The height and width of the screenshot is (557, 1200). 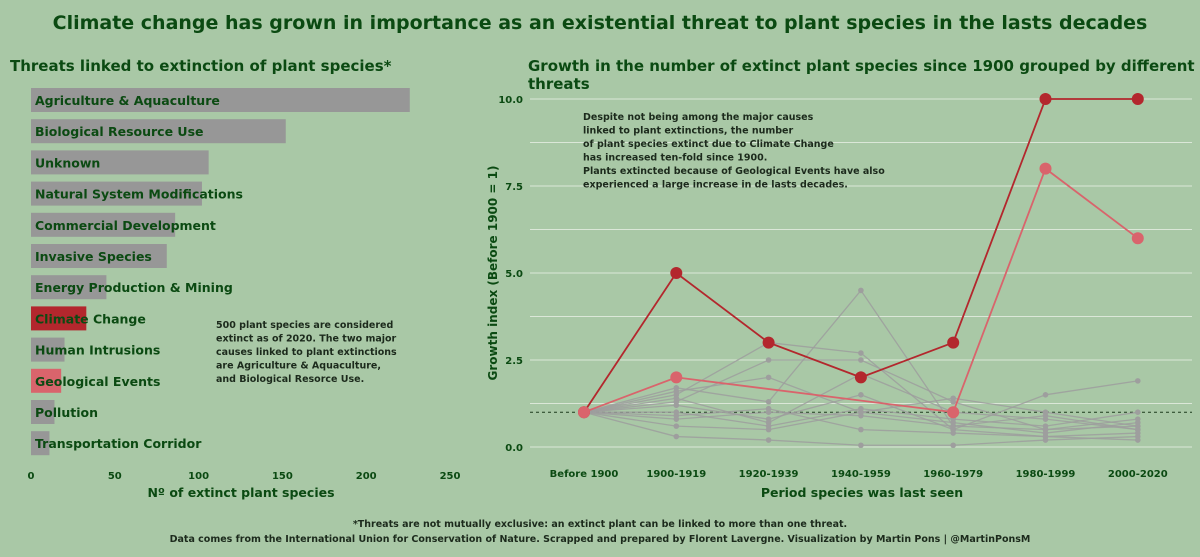 What do you see at coordinates (125, 225) in the screenshot?
I see `bar-category-label: Commercial Development` at bounding box center [125, 225].